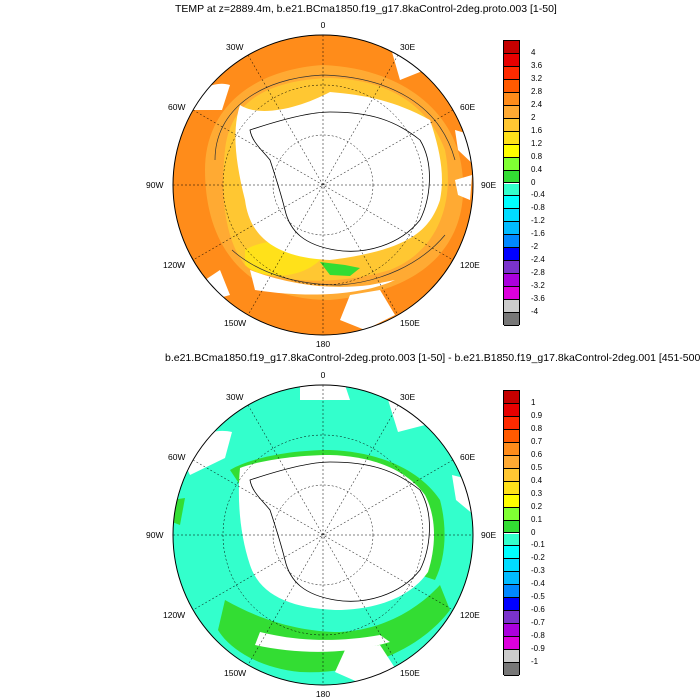 This screenshot has height=700, width=700. What do you see at coordinates (537, 65) in the screenshot?
I see `colorbar-top-label: 3.6` at bounding box center [537, 65].